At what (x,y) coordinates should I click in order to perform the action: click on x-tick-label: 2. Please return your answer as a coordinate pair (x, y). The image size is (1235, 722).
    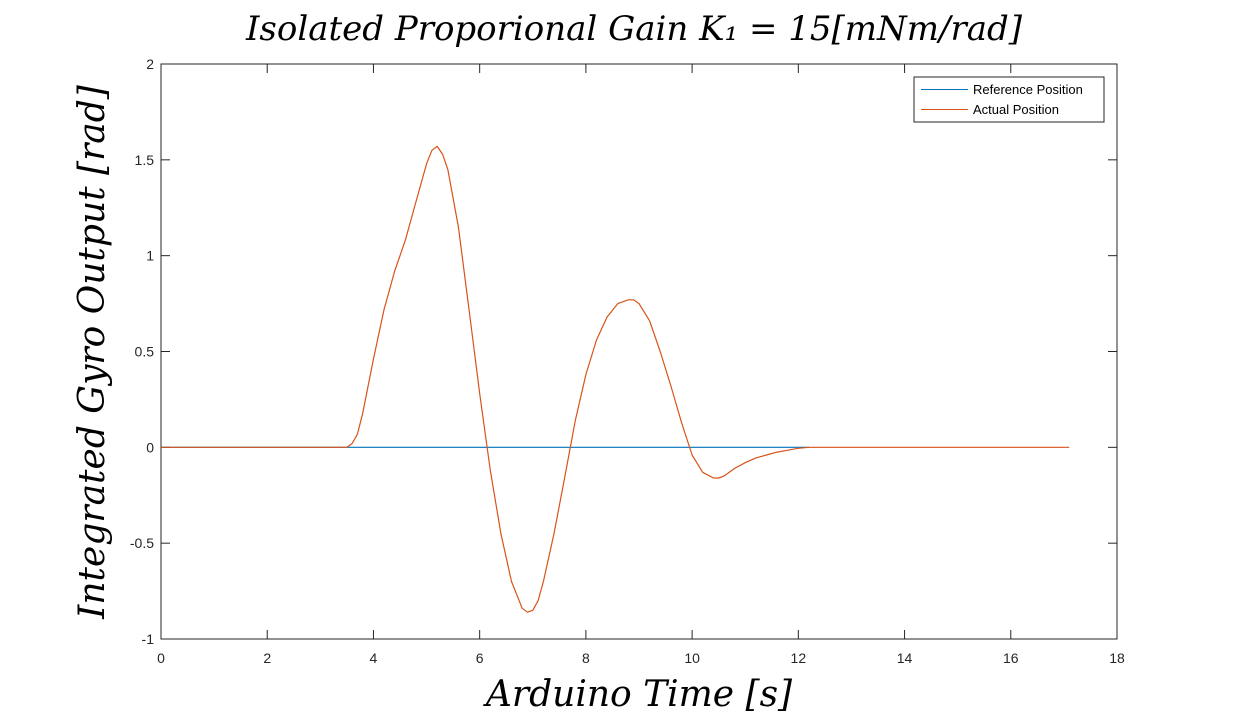
    Looking at the image, I should click on (267, 658).